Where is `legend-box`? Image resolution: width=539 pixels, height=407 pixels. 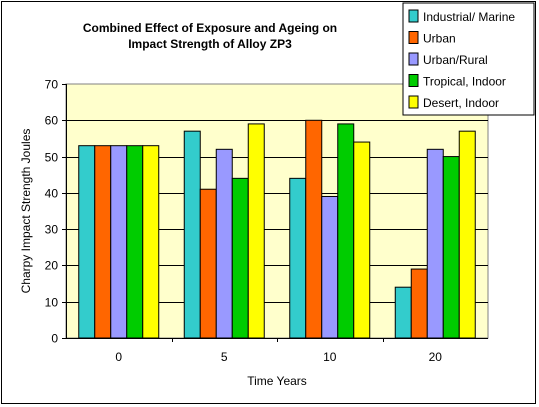
legend-box is located at coordinates (468, 59).